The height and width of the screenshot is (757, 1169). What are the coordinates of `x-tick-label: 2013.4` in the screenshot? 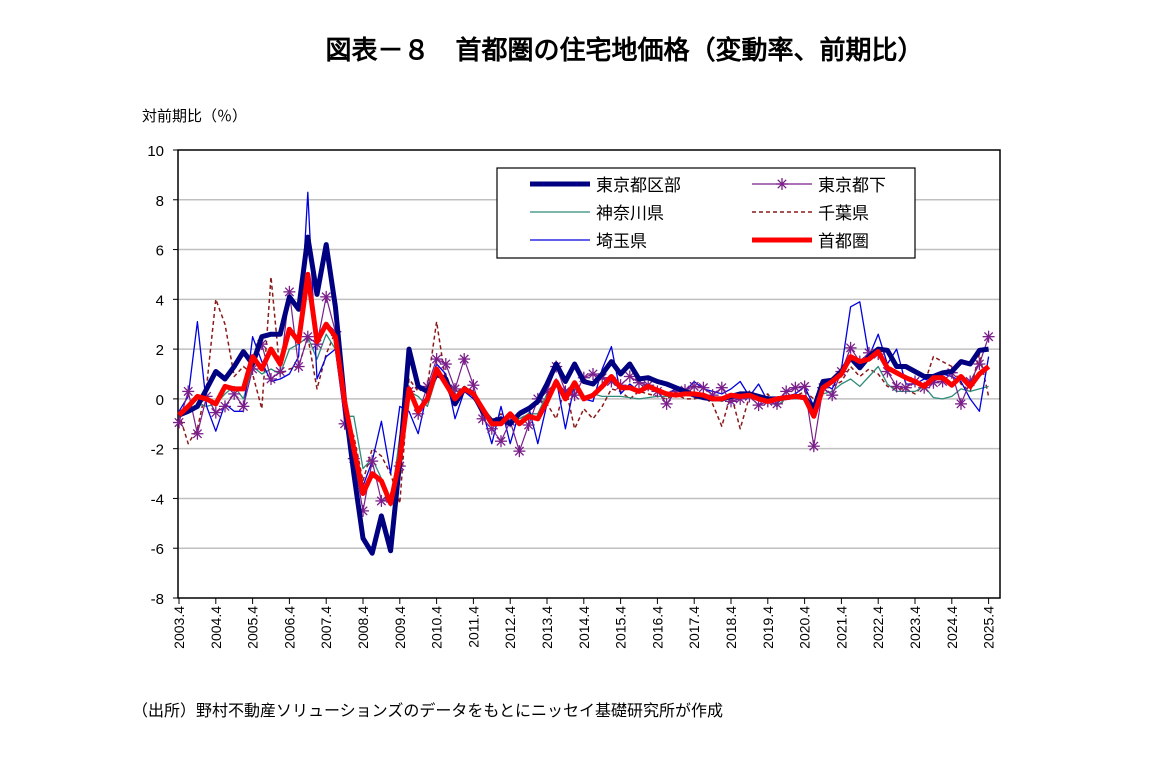 It's located at (547, 627).